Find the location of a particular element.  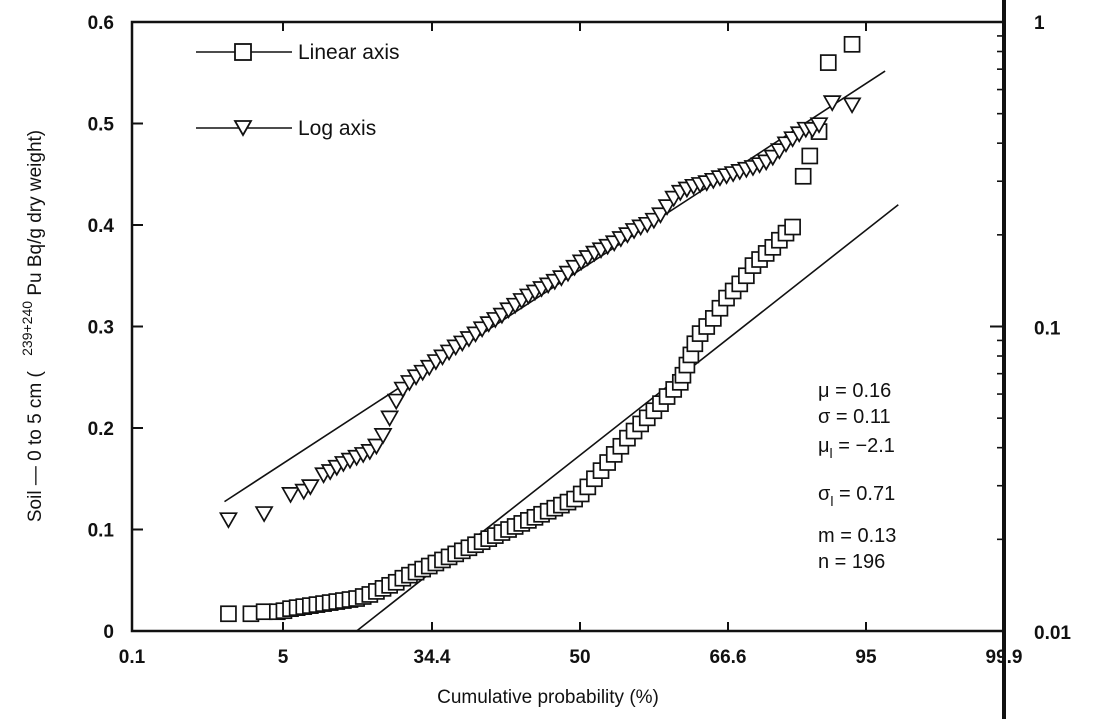

stat-line: σl = 0.71 is located at coordinates (856, 496).